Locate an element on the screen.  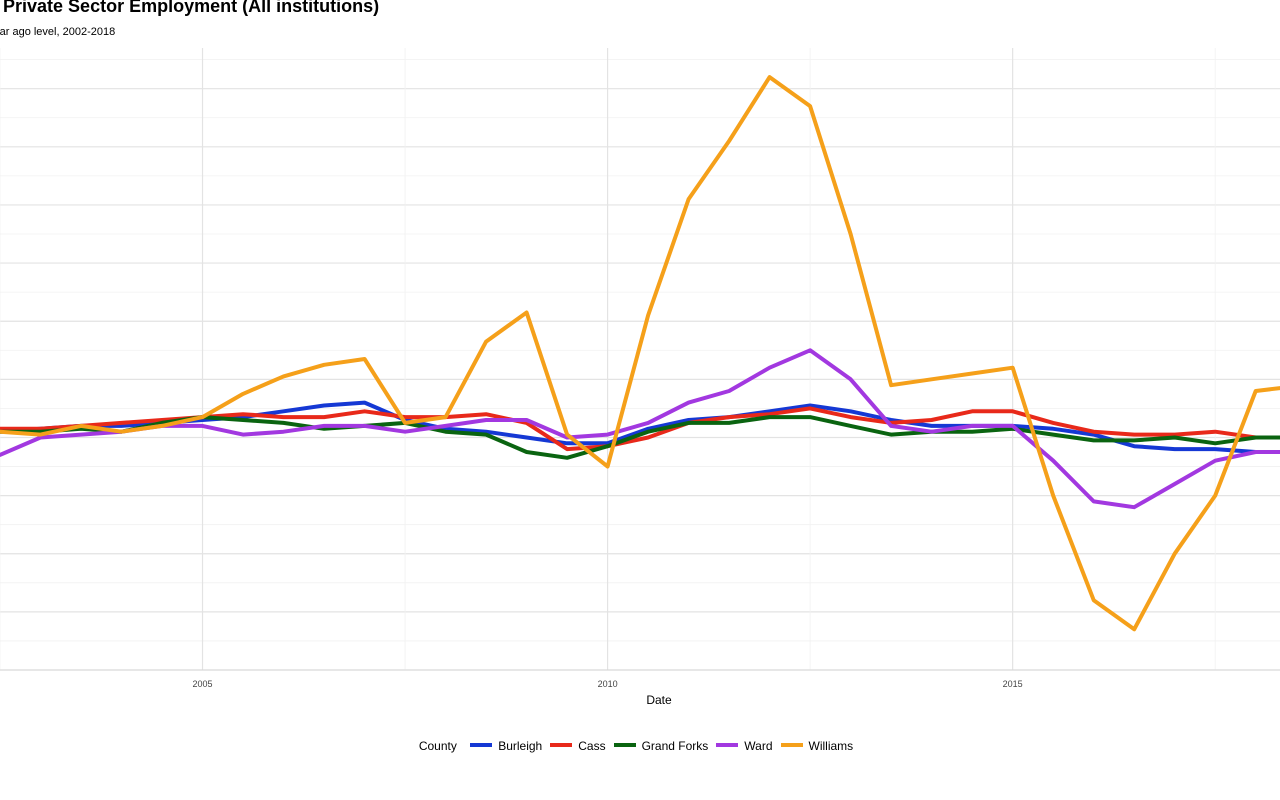
legend-label: Burleigh is located at coordinates (520, 746).